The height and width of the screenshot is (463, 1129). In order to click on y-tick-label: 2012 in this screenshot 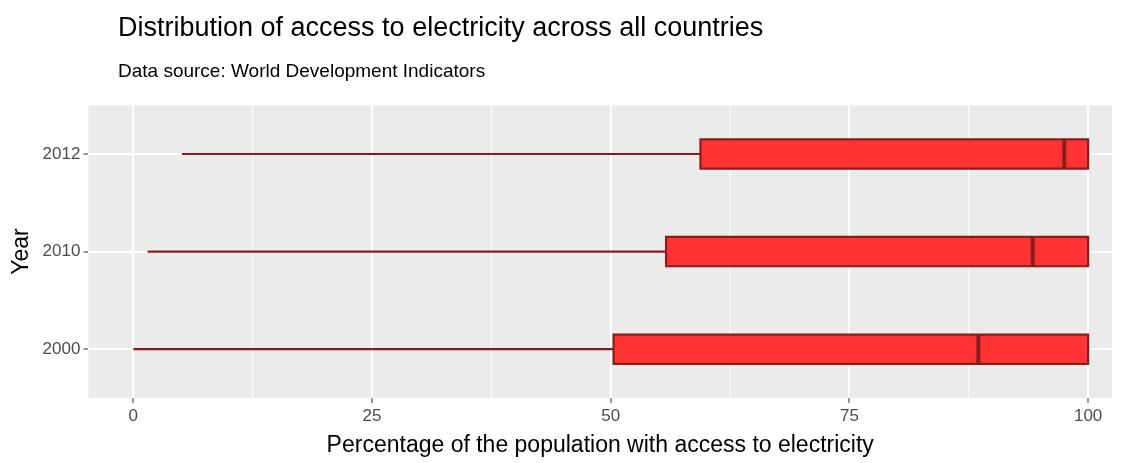, I will do `click(61, 153)`.